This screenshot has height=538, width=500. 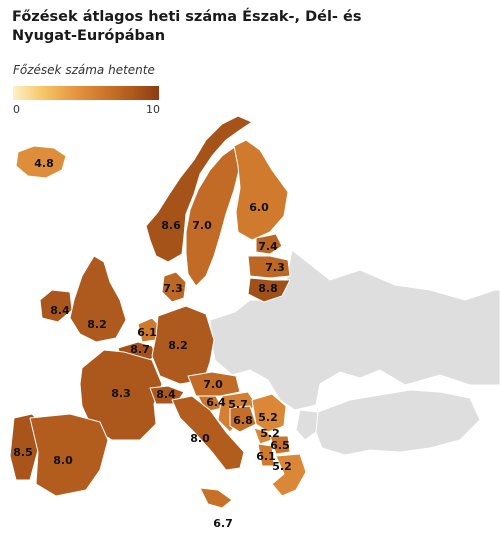 I want to click on legend-color-scale, so click(x=86, y=93).